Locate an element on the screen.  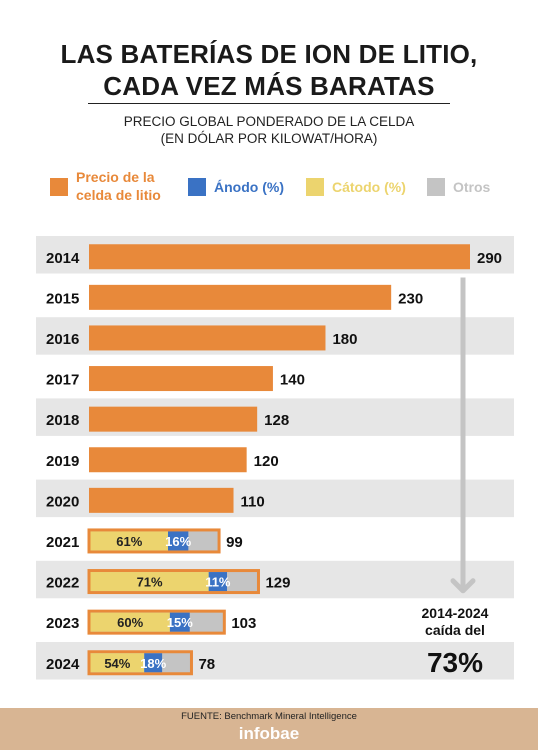
anode-segment-2023 is located at coordinates (179, 622).